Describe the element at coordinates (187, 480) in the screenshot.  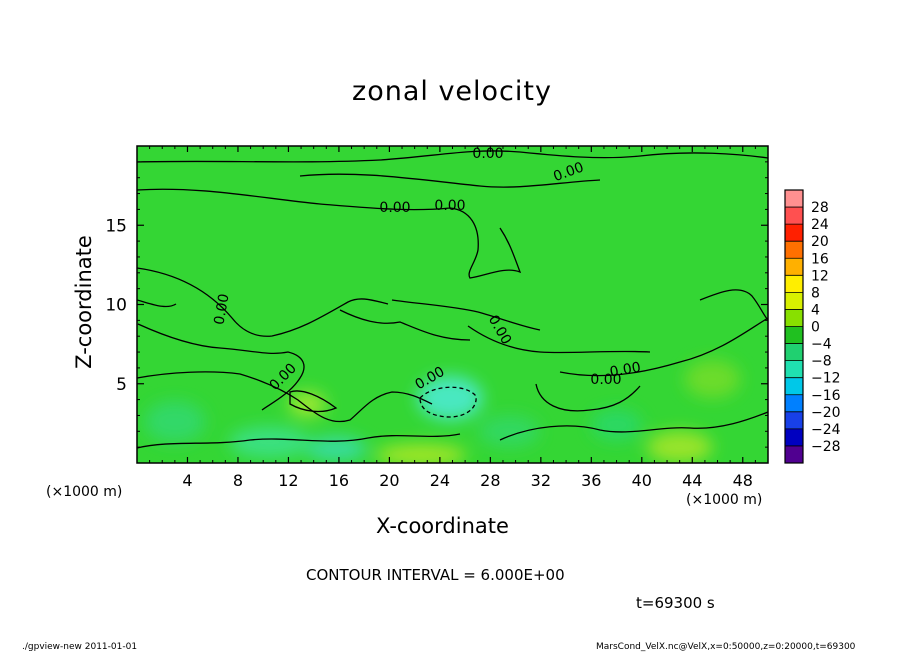
I see `x-tick-label: 4` at that location.